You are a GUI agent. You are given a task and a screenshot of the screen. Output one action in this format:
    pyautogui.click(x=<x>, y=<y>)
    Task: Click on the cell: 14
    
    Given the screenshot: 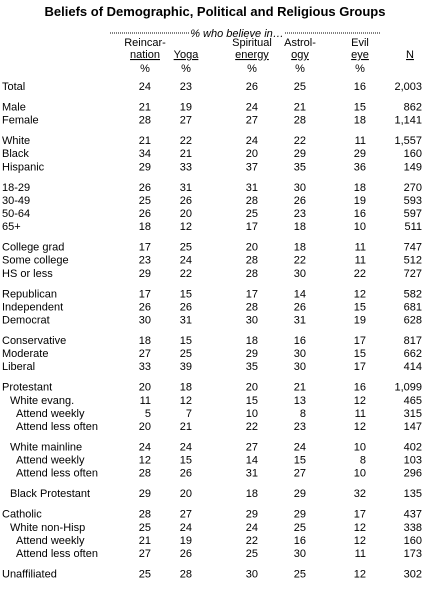 What is the action you would take?
    pyautogui.click(x=300, y=294)
    